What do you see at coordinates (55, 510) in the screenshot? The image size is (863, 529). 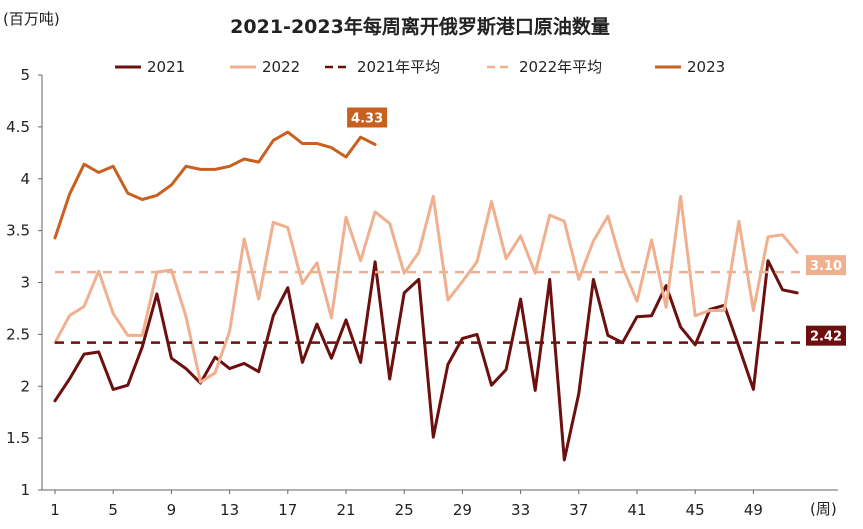 I see `x-tick-label: 1` at bounding box center [55, 510].